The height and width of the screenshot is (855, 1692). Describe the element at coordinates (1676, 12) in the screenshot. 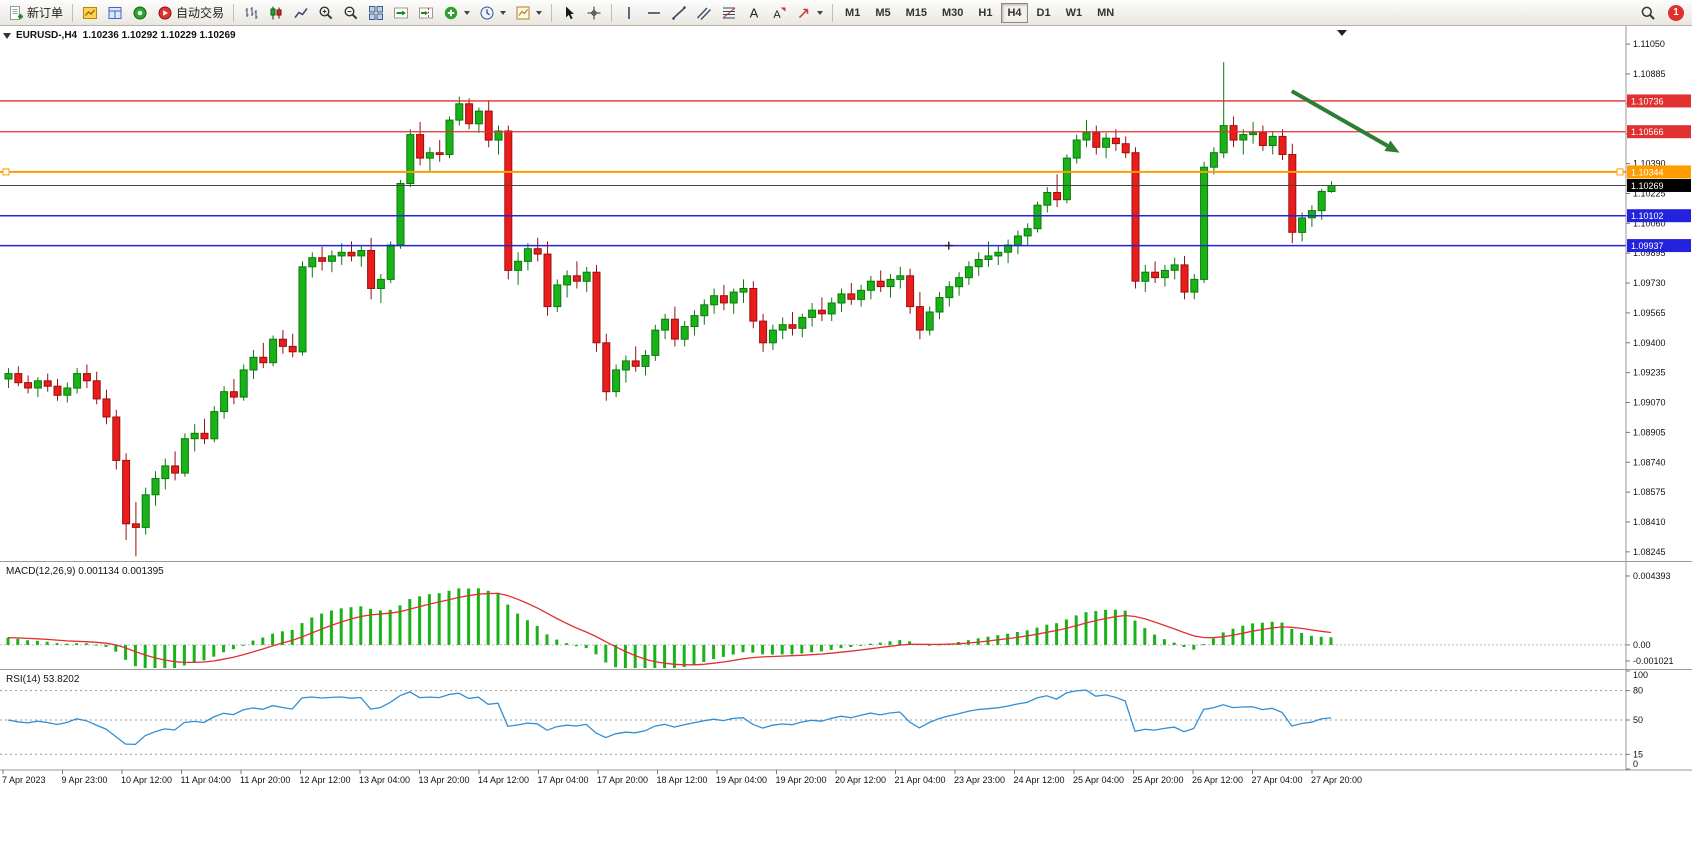

I see `notification-badge: 1` at that location.